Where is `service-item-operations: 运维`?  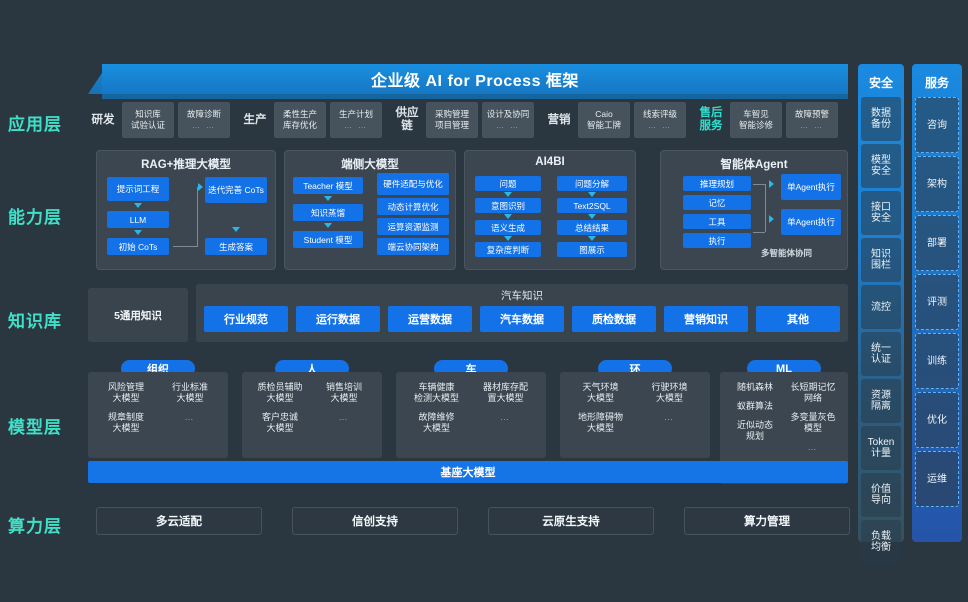 service-item-operations: 运维 is located at coordinates (937, 479).